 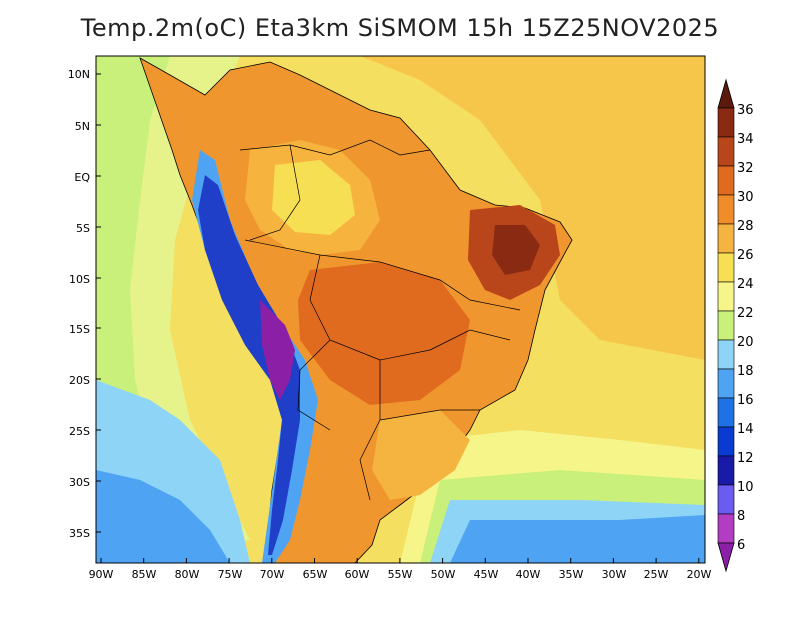 What do you see at coordinates (384, 333) in the screenshot?
I see `central-brazil-hot` at bounding box center [384, 333].